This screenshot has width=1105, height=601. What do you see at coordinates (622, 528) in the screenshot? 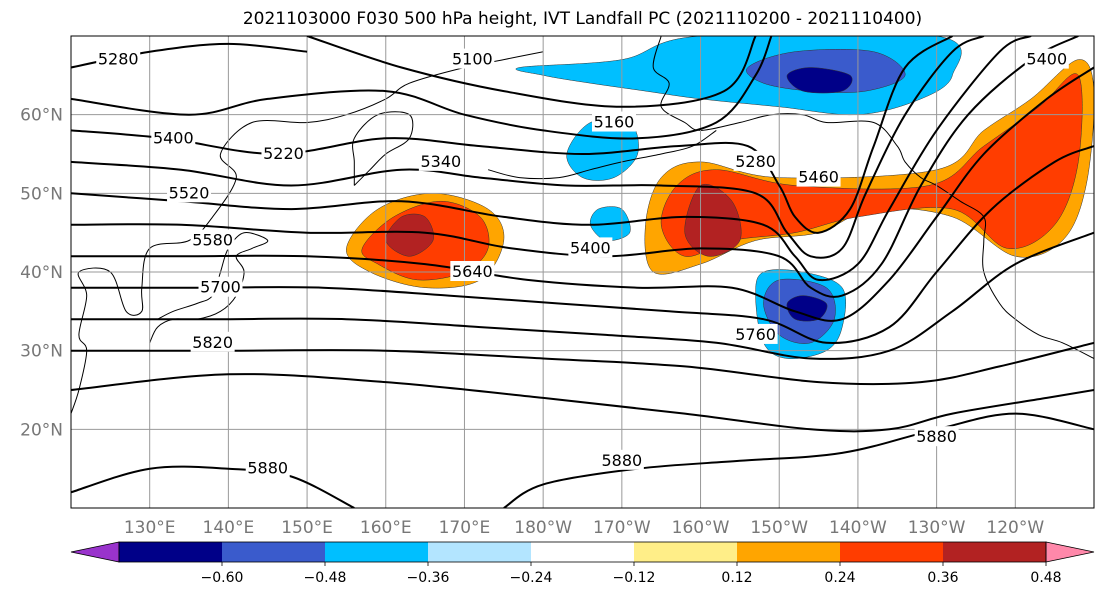
I see `lon-tick-label: 170°W` at bounding box center [622, 528].